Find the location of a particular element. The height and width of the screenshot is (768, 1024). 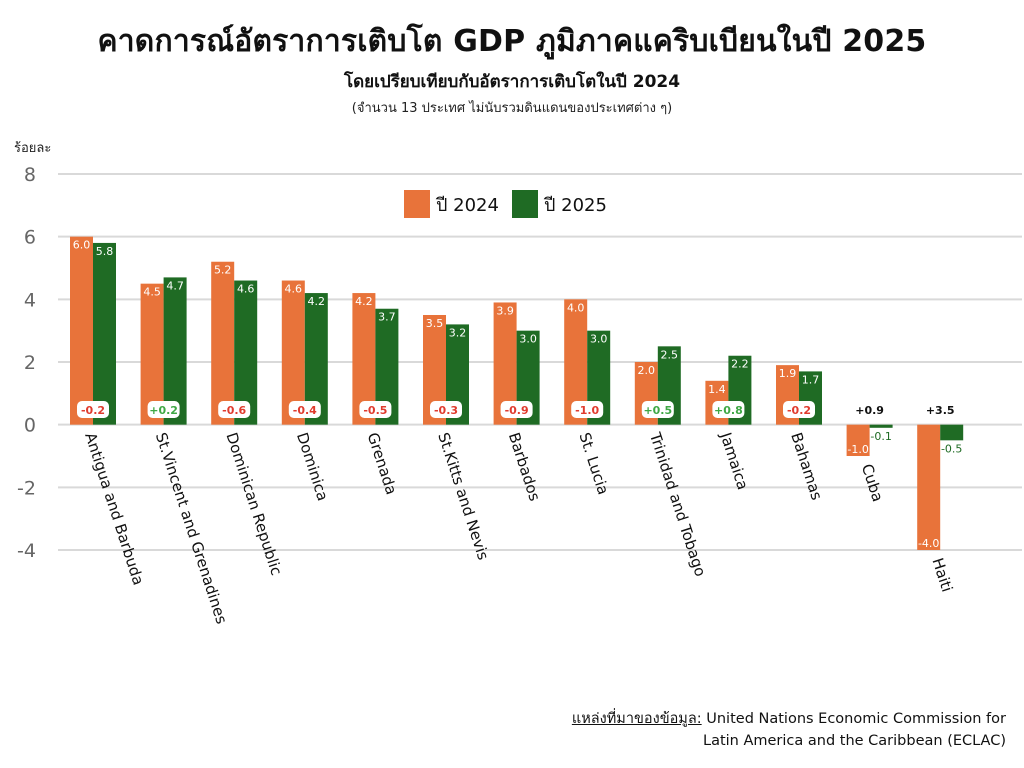

bar-value-label-2025: -0.1 is located at coordinates (880, 436).